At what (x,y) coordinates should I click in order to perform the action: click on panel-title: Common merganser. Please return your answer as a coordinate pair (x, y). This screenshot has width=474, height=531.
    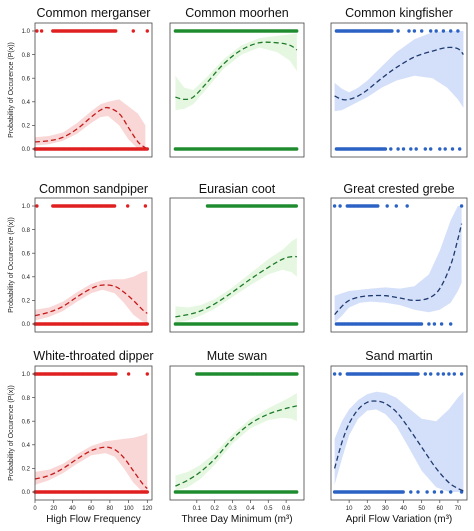
    Looking at the image, I should click on (94, 13).